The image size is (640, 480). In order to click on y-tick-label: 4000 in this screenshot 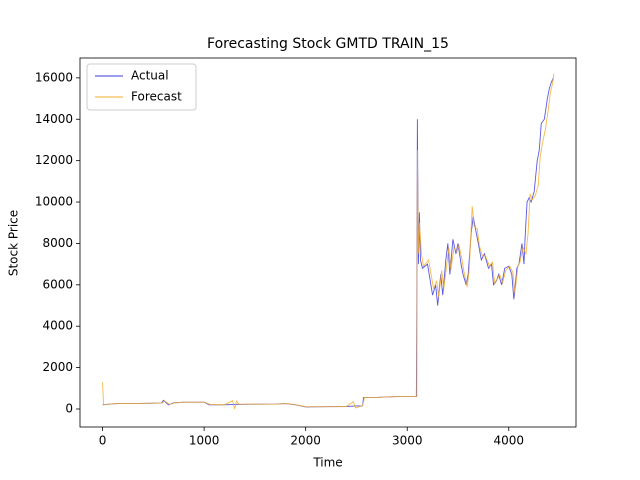, I will do `click(57, 326)`.